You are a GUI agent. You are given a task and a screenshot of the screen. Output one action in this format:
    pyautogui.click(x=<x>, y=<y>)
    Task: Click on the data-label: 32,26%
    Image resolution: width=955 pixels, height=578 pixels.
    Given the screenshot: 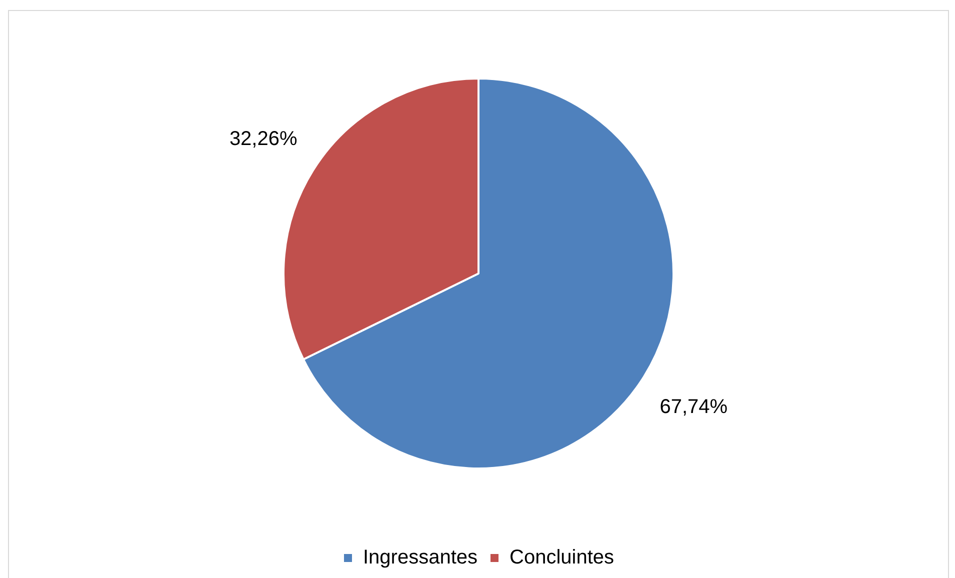 What is the action you would take?
    pyautogui.click(x=263, y=139)
    